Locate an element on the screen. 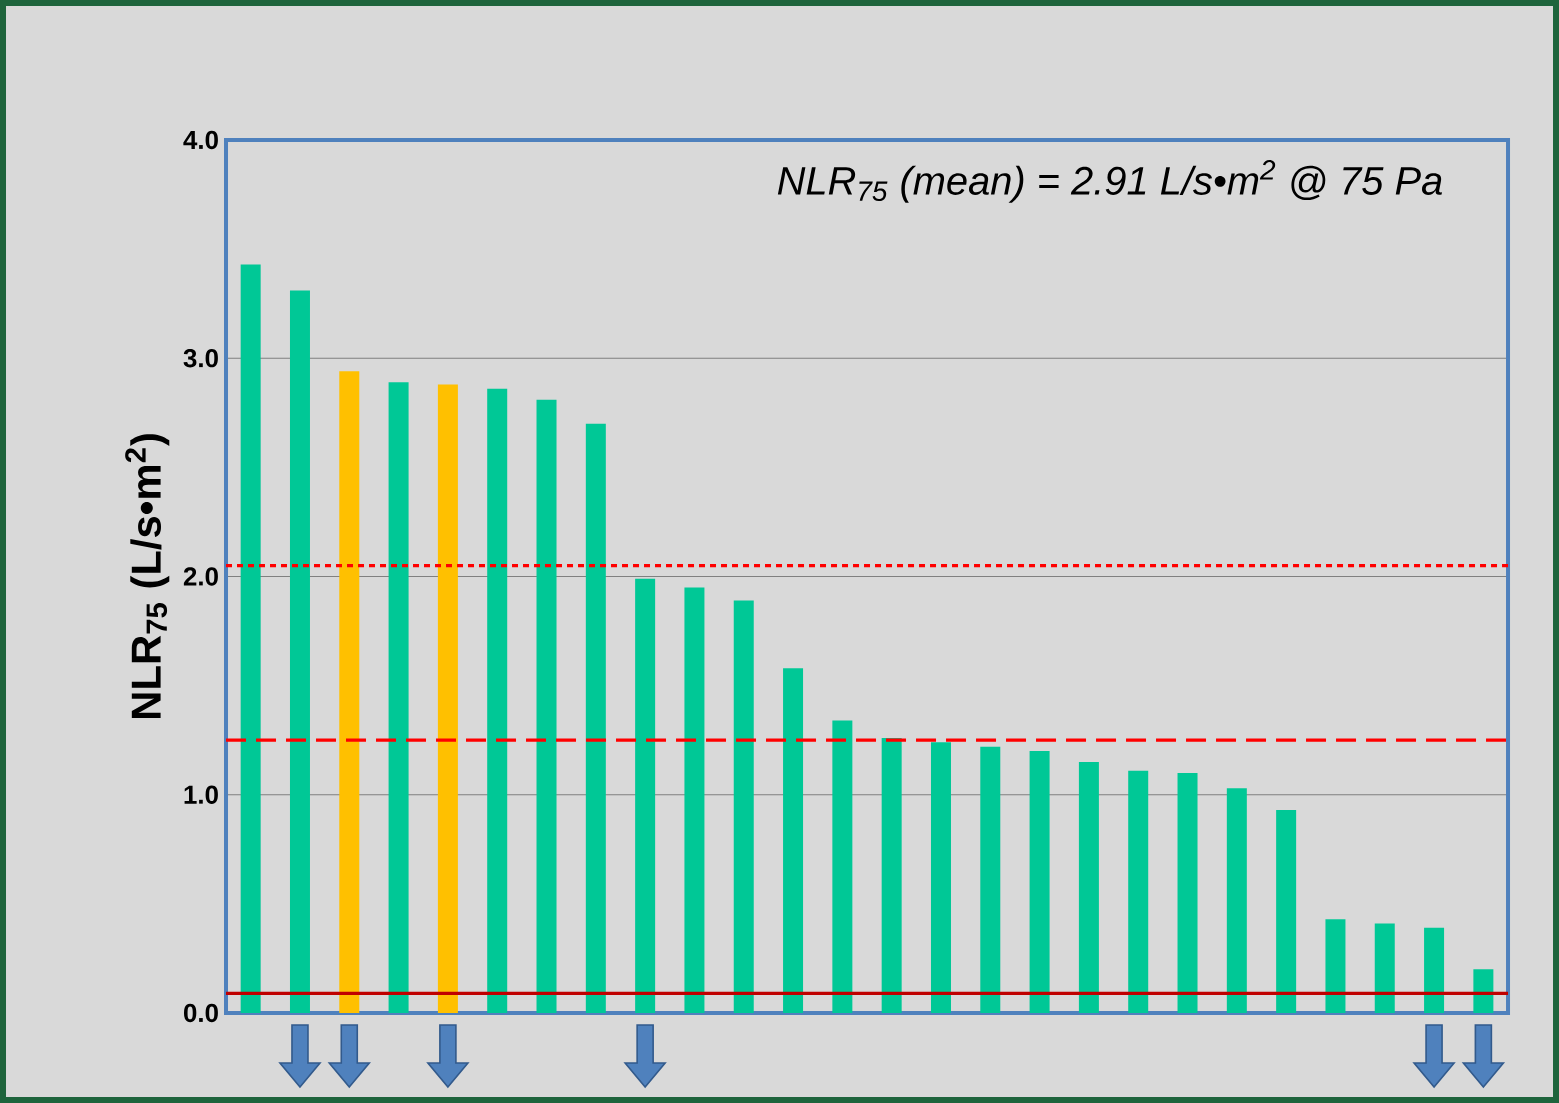 The height and width of the screenshot is (1103, 1559). y-tick-label: 3.0 is located at coordinates (200, 358).